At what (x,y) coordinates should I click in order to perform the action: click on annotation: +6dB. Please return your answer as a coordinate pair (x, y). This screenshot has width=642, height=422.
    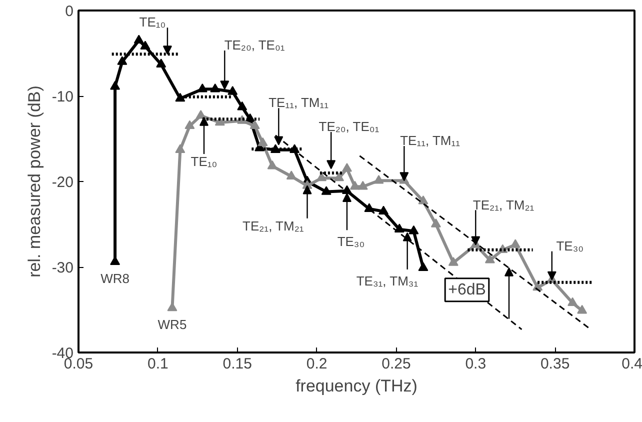
    Looking at the image, I should click on (467, 289).